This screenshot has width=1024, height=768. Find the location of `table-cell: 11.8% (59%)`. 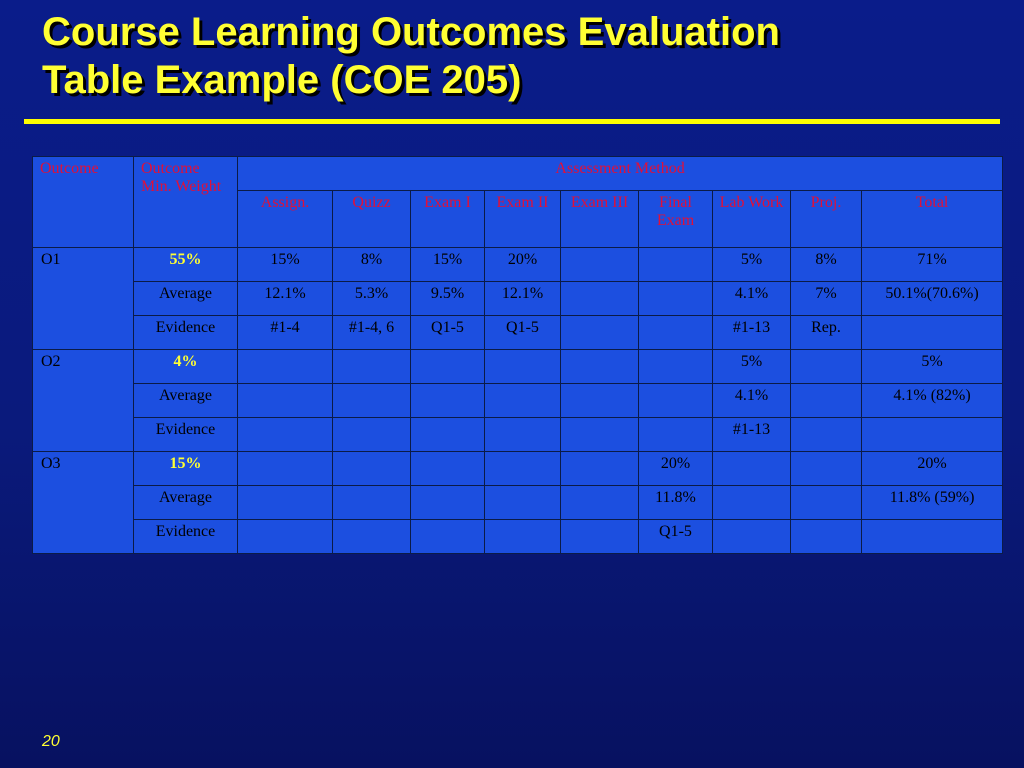

table-cell: 11.8% (59%) is located at coordinates (932, 502).